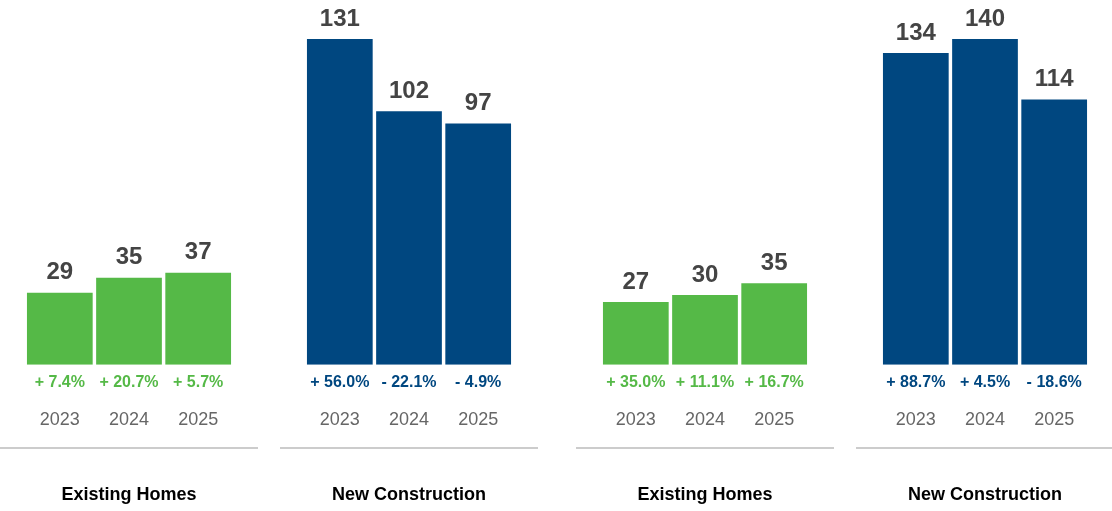  Describe the element at coordinates (985, 382) in the screenshot. I see `text: + 4.5%` at that location.